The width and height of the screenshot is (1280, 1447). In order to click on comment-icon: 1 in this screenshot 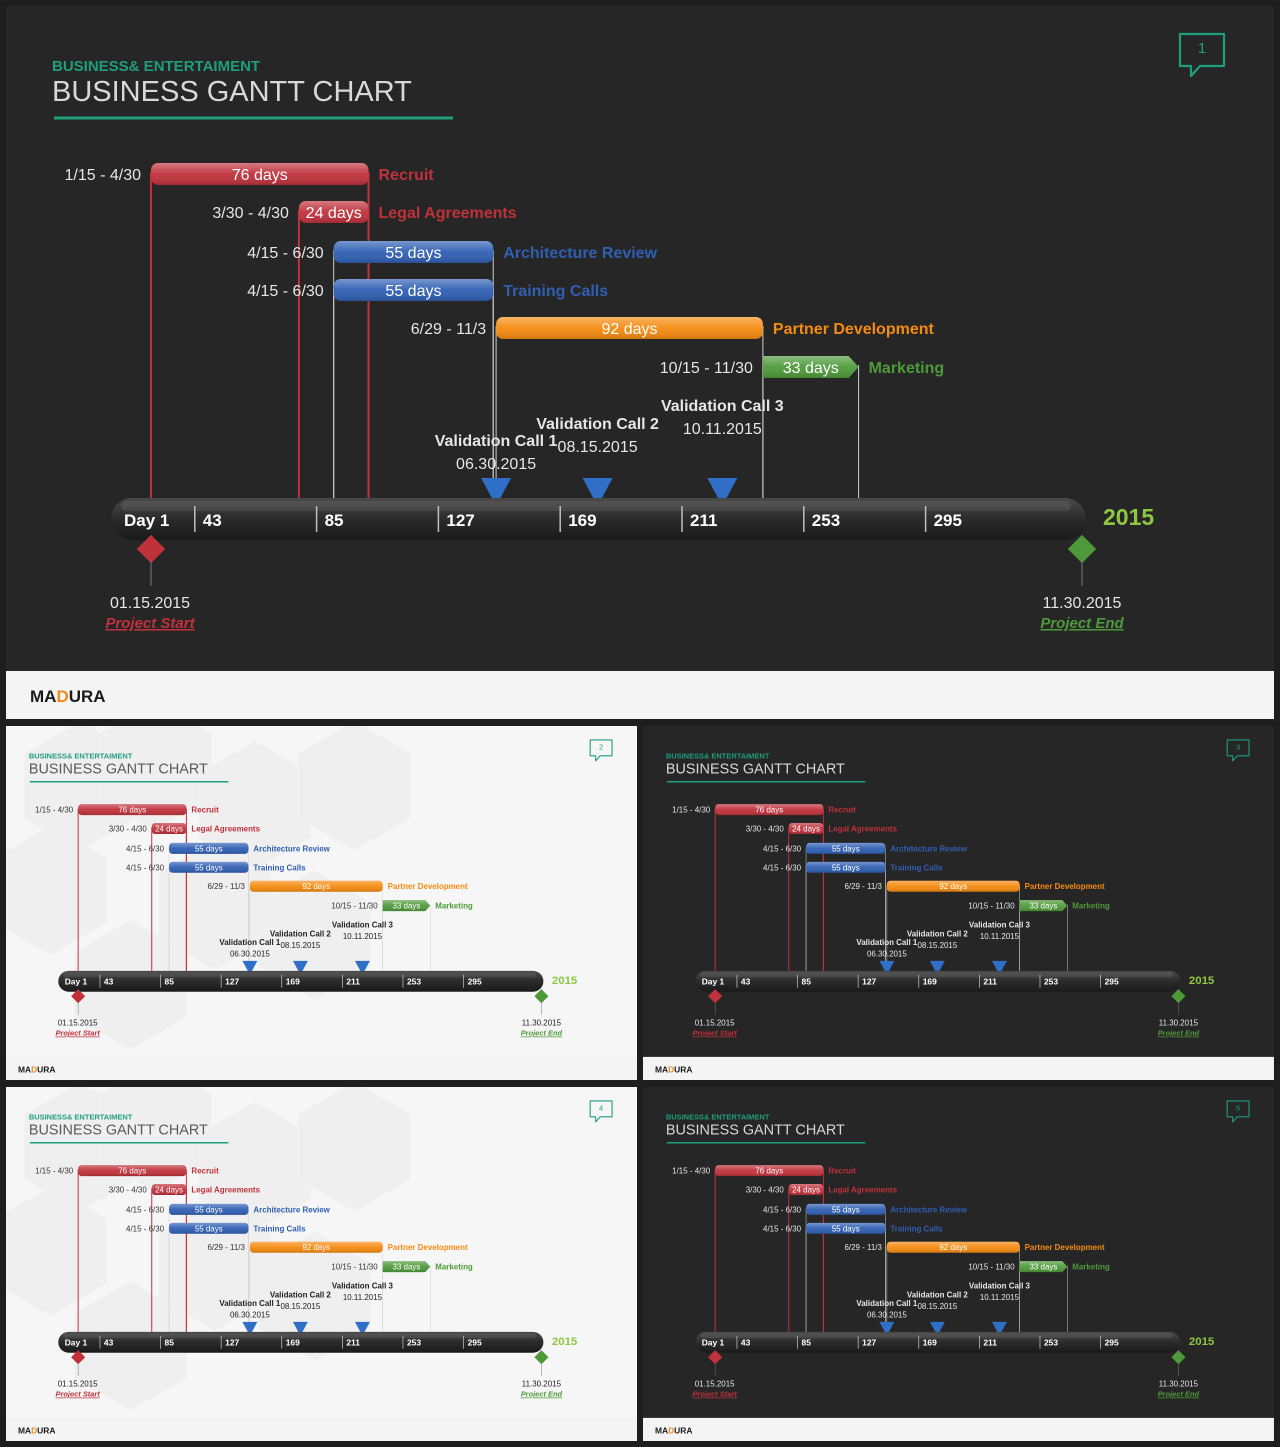, I will do `click(1202, 55)`.